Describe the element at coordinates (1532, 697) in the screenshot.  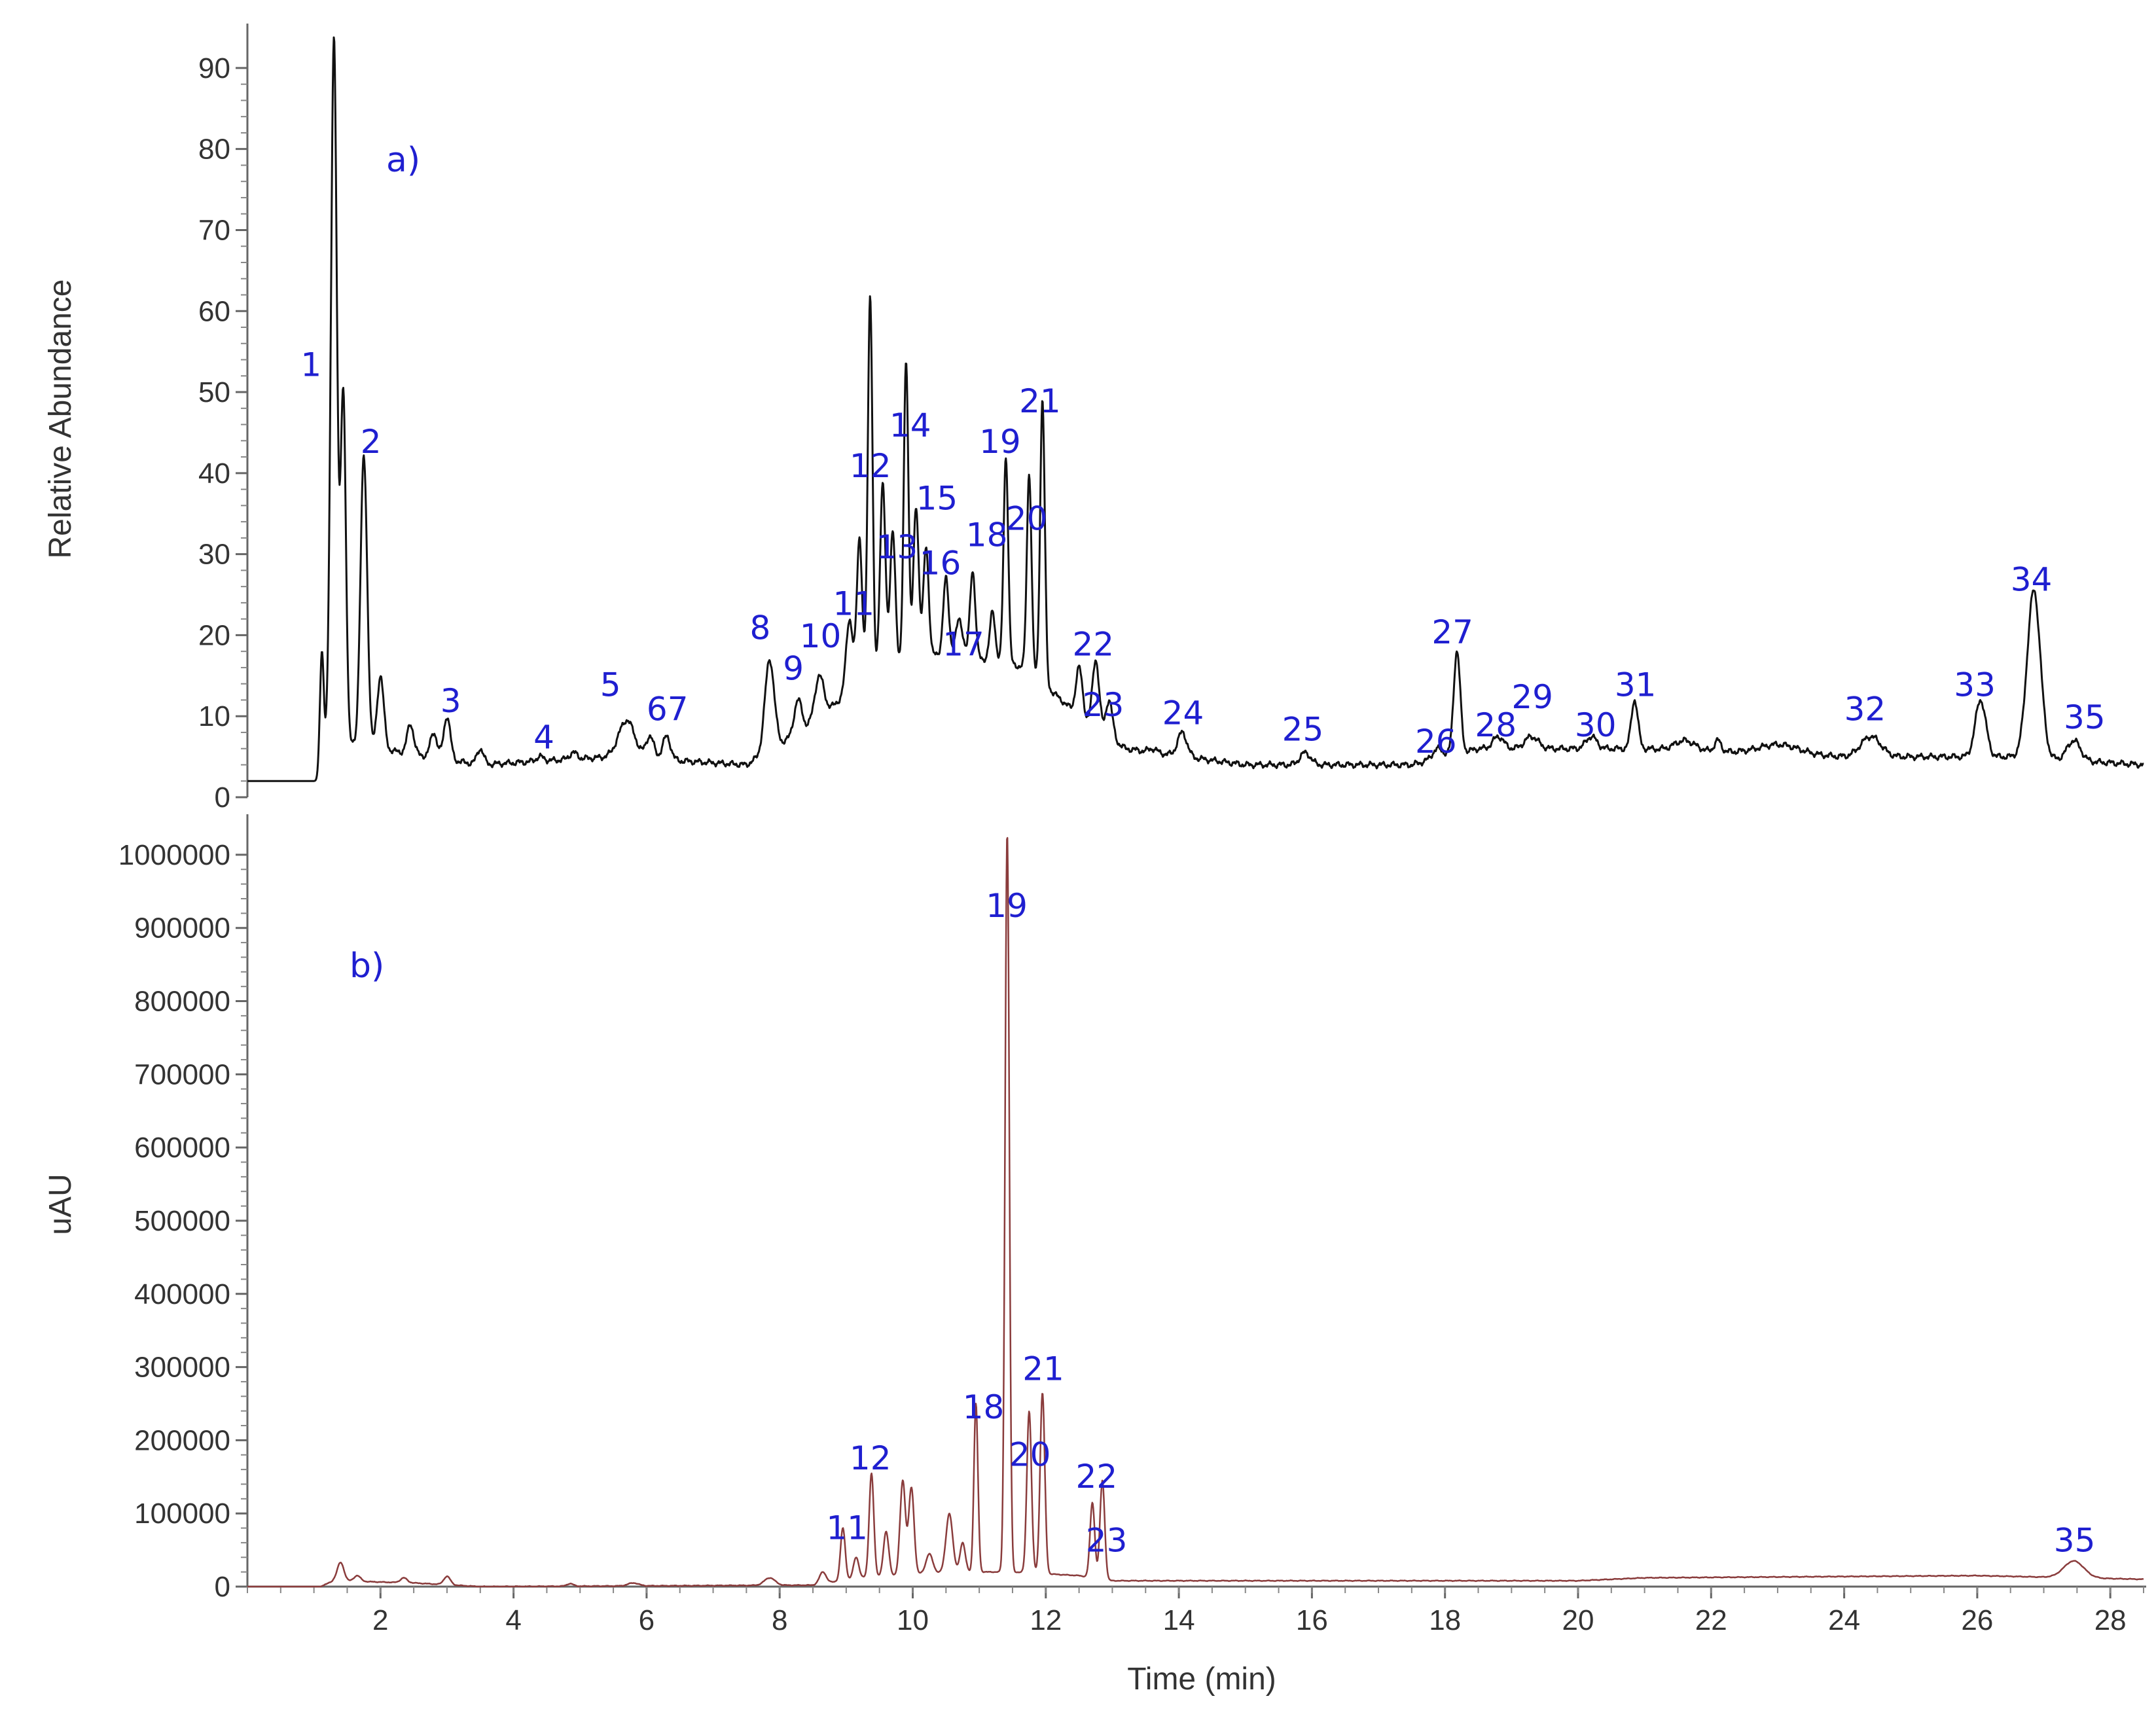
I see `peak-label: 29` at that location.